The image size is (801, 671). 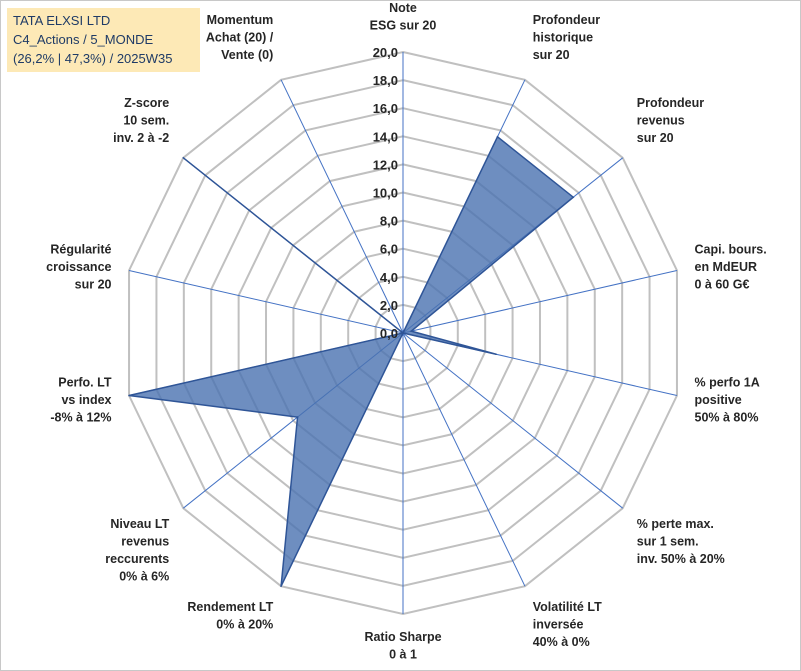 What do you see at coordinates (144, 577) in the screenshot?
I see `axis-label-9-line-3: 0% à 6%` at bounding box center [144, 577].